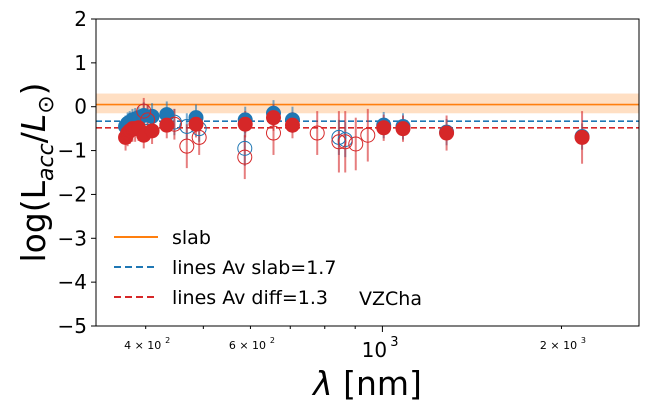  I want to click on annotation-label: VZCha, so click(390, 299).